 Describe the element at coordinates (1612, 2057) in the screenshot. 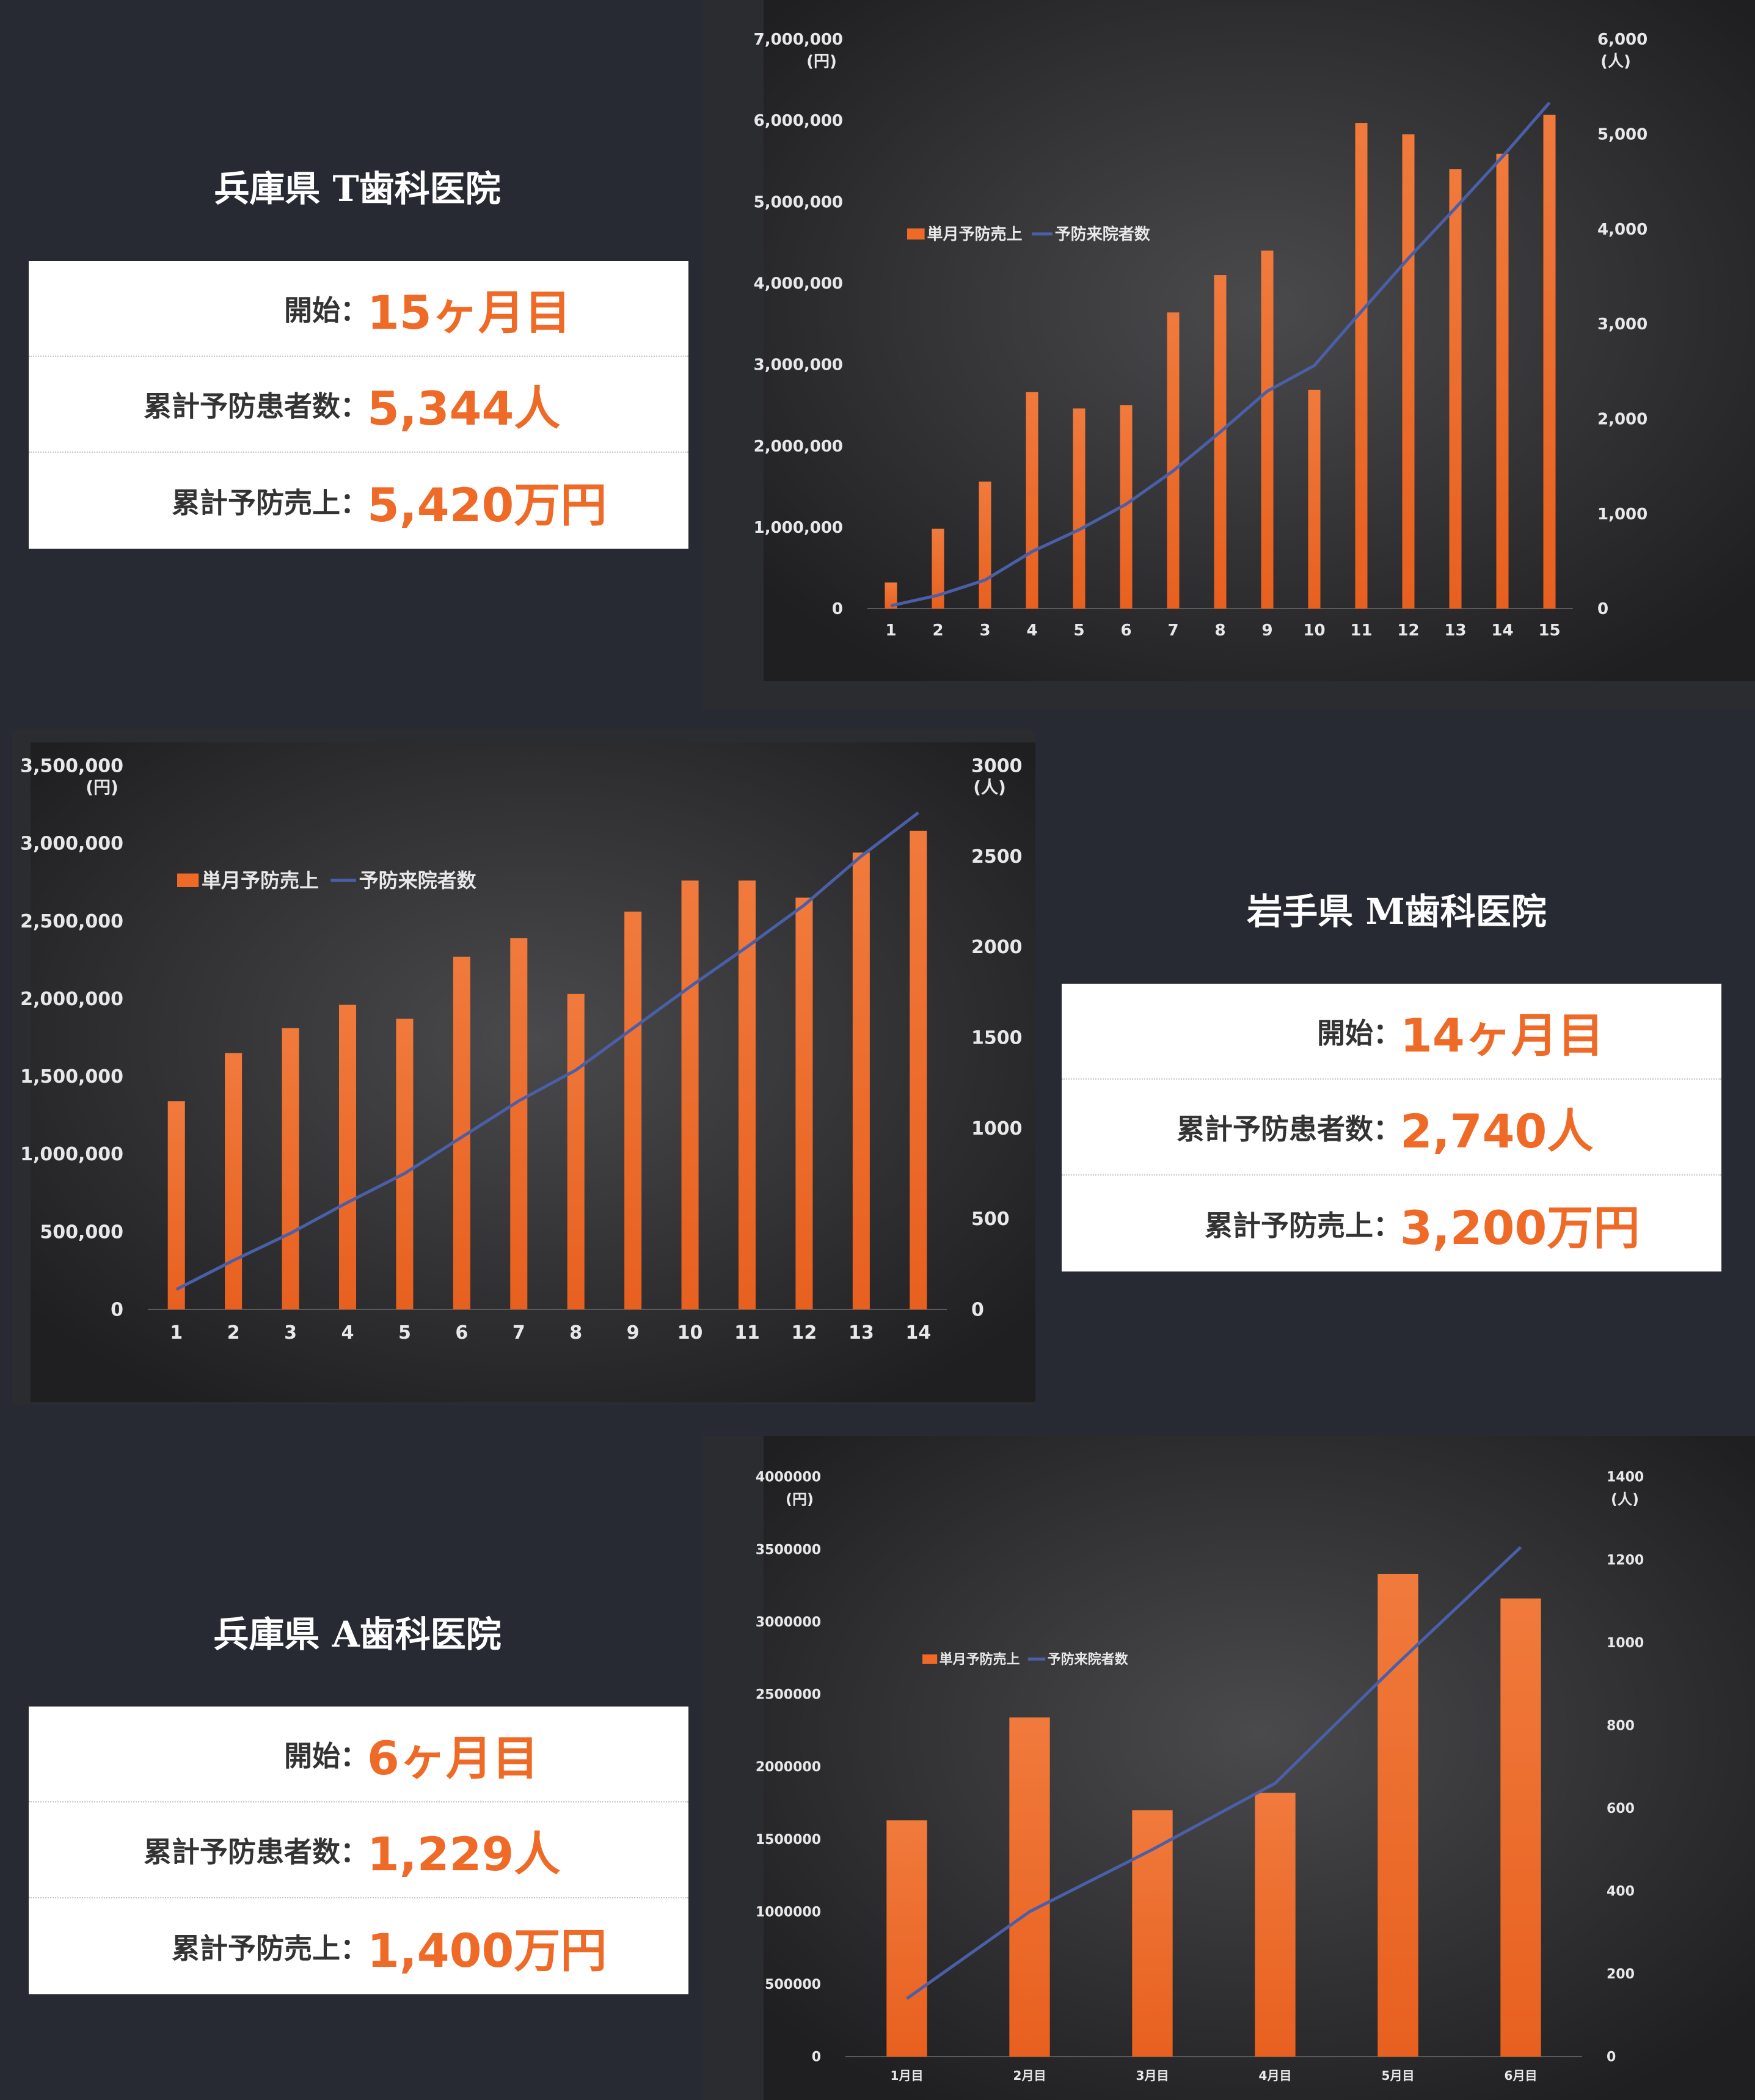

I see `right-tick-label: 0` at that location.